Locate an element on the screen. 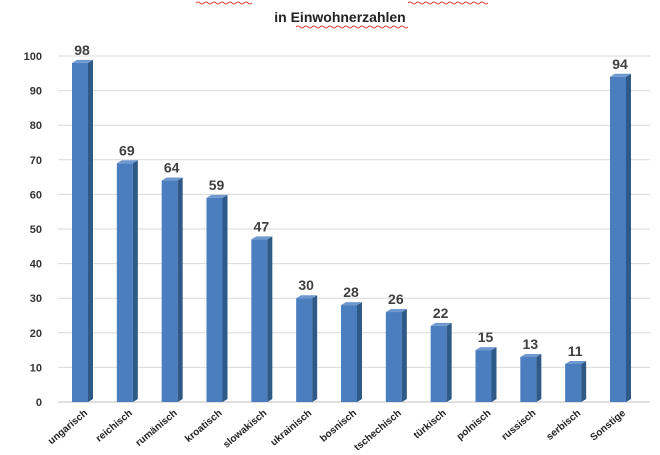  bar-kroatisch is located at coordinates (217, 298).